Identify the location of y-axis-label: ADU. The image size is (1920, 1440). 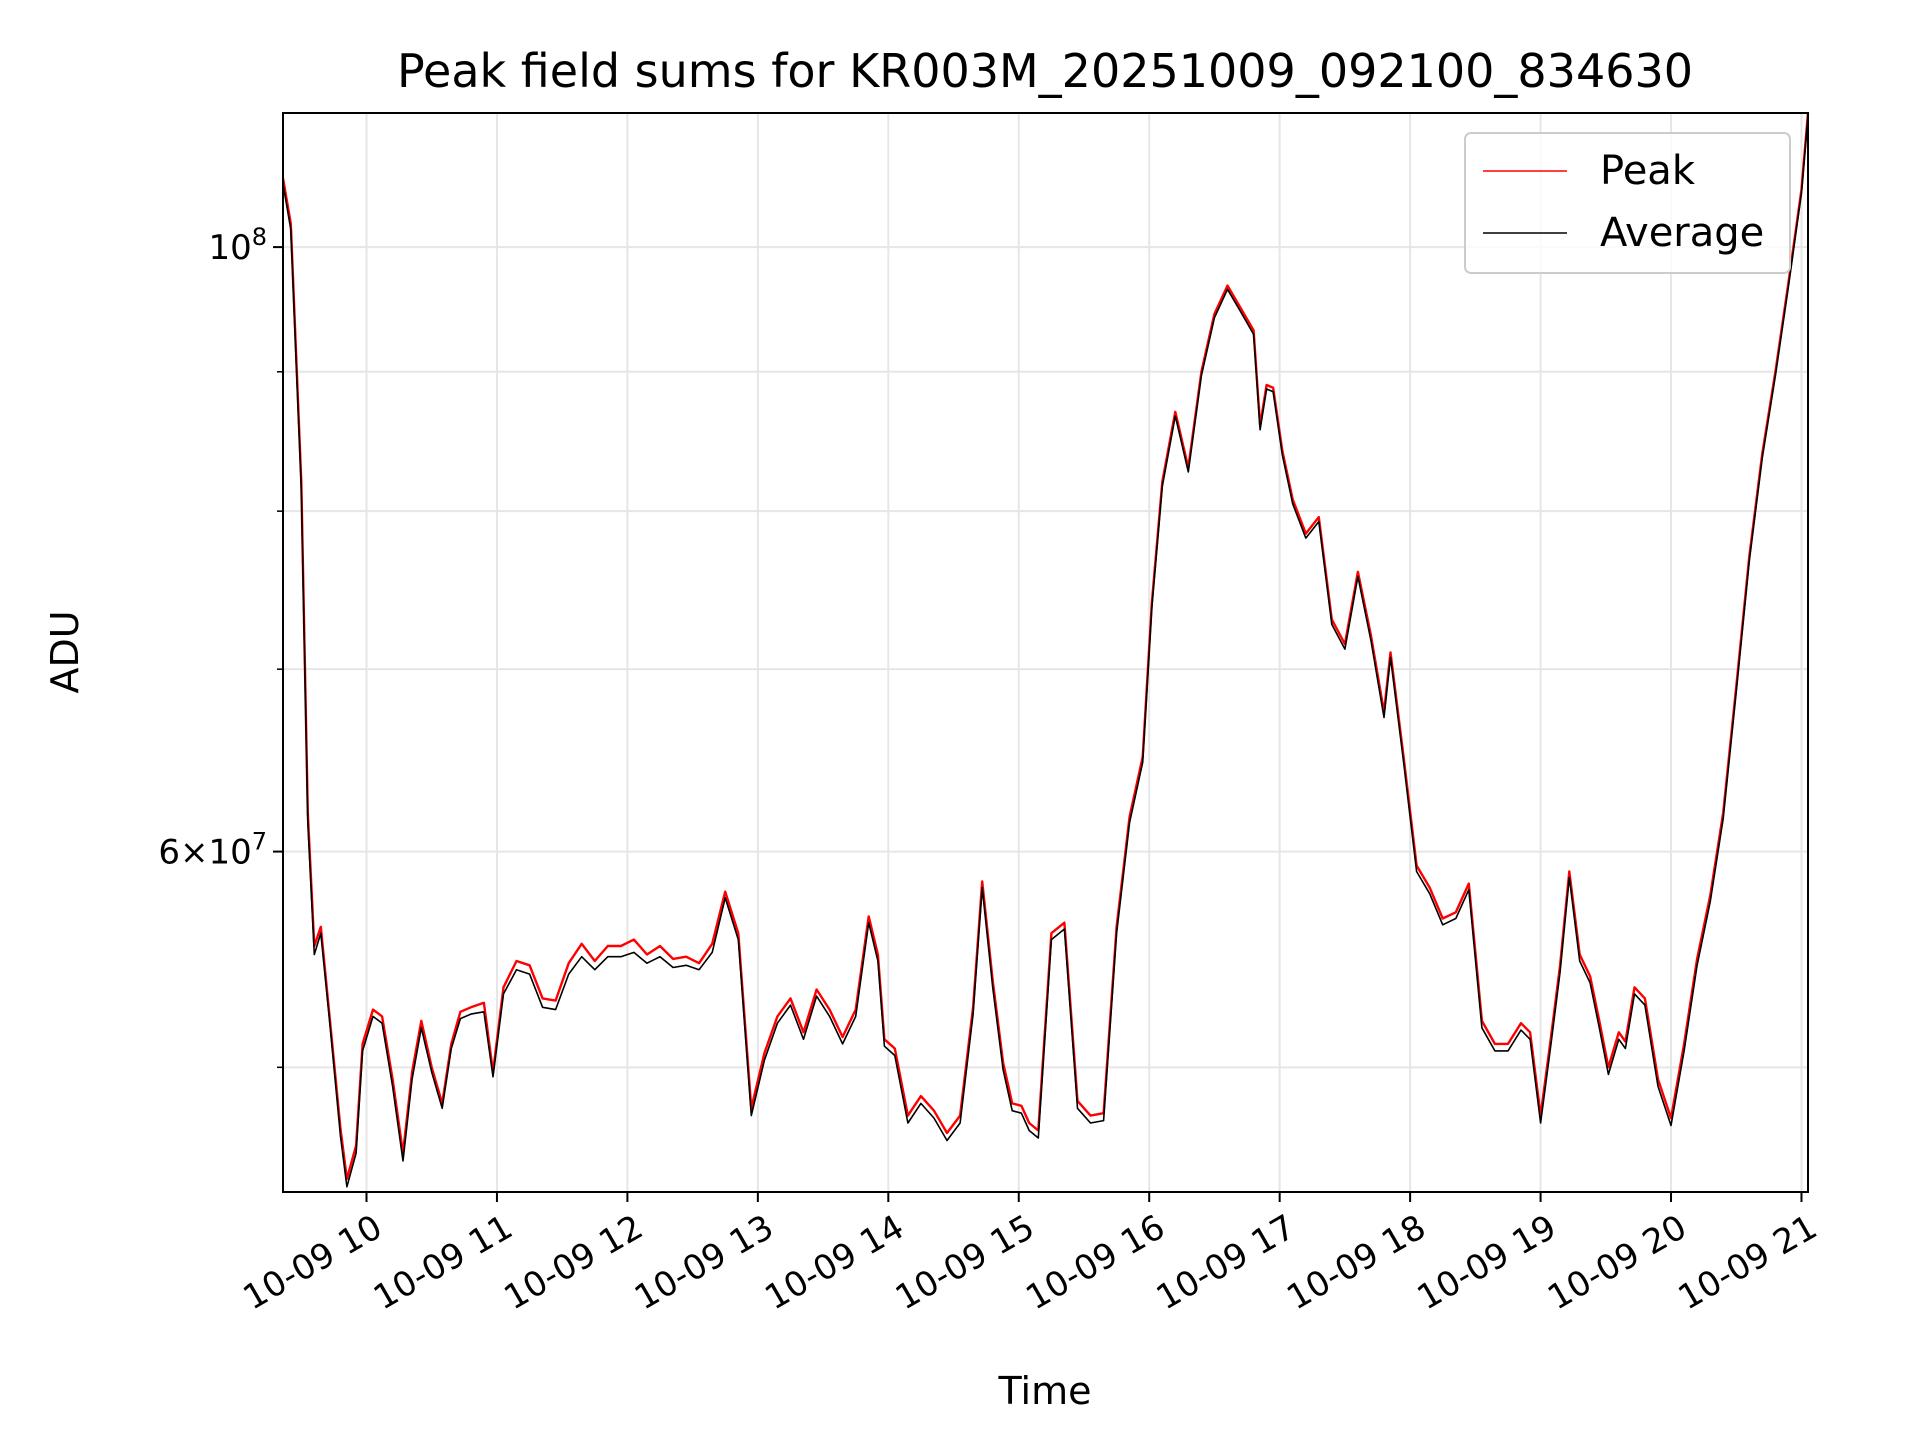
(65, 651).